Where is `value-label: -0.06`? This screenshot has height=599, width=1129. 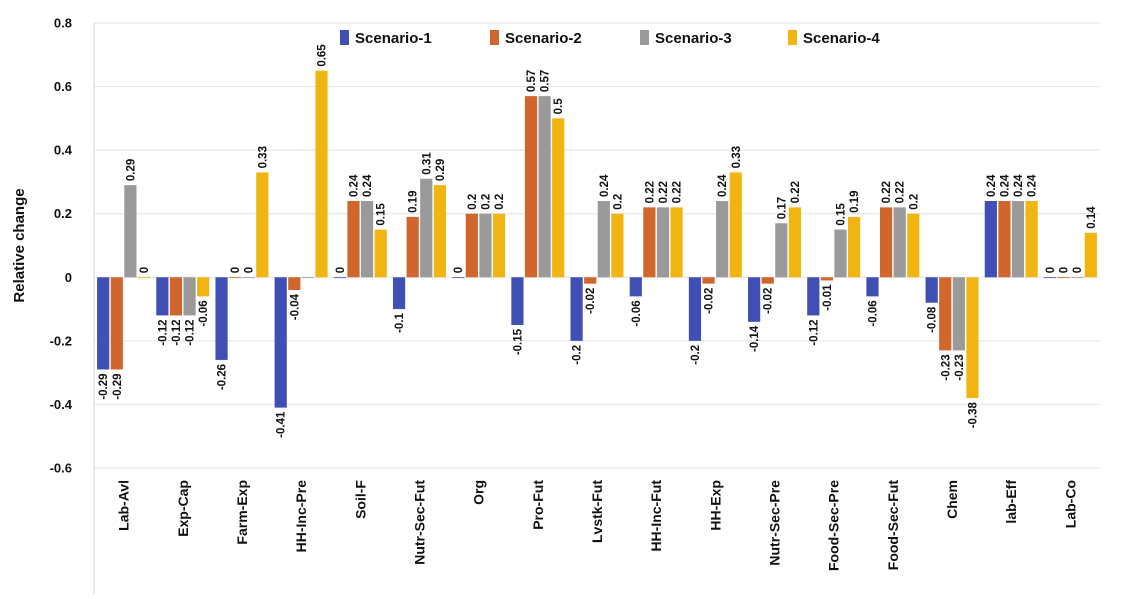 value-label: -0.06 is located at coordinates (637, 313).